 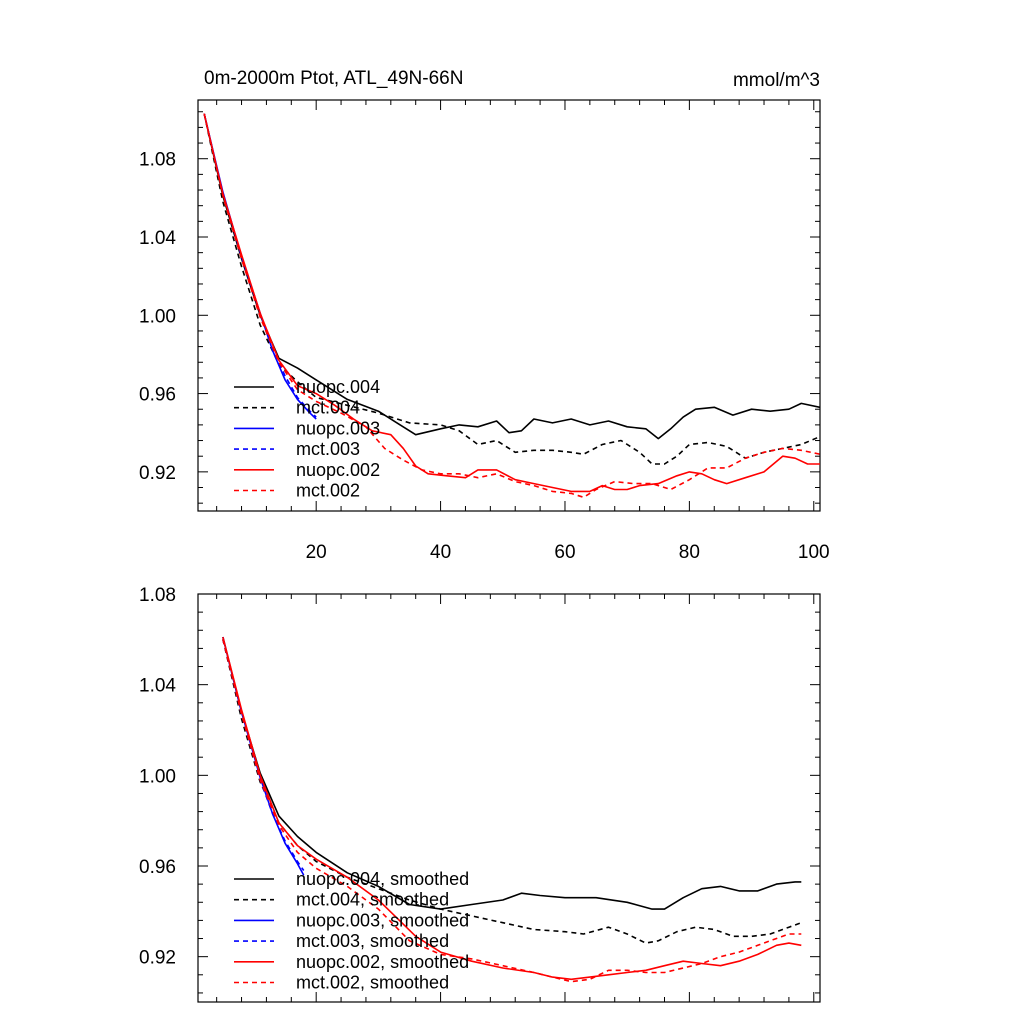 I want to click on legend-entry: mct.002, so click(x=328, y=491).